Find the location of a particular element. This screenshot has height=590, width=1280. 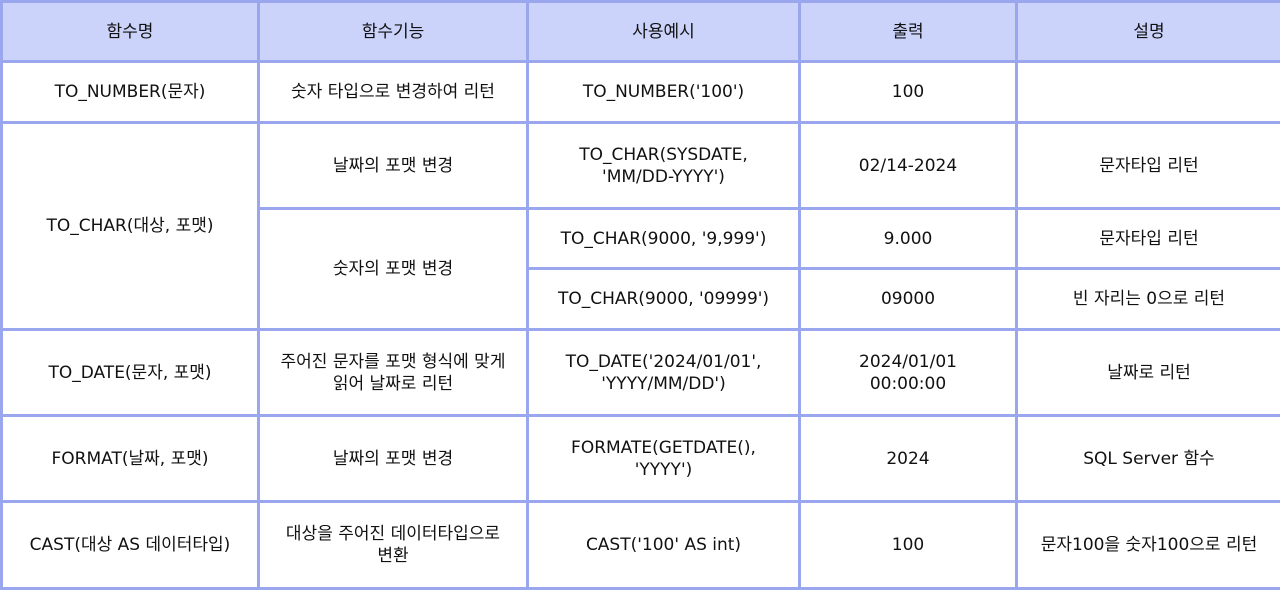

cell-function-feature: 주어진 문자를 포맷 형식에 맞게 읽어 날짜로 리턴 is located at coordinates (393, 373).